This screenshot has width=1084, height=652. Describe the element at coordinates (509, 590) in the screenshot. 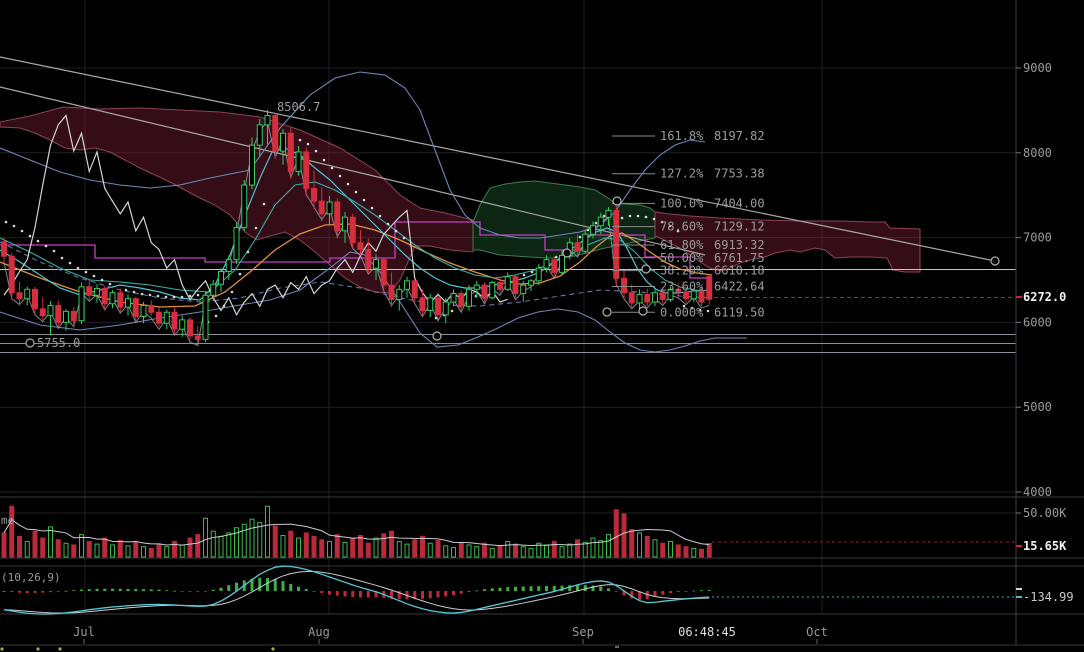

I see `macd-pane` at that location.